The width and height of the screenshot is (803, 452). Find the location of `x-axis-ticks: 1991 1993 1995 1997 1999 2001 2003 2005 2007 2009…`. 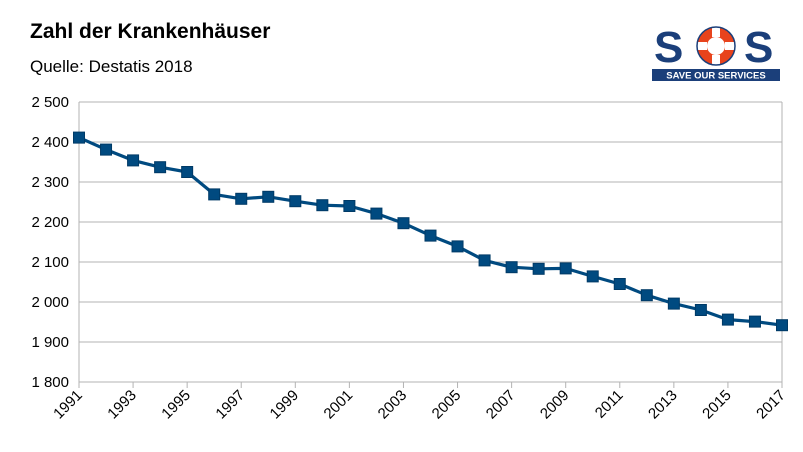

x-axis-ticks: 1991 1993 1995 1997 1999 2001 2003 2005 2007 2009… is located at coordinates (419, 402).